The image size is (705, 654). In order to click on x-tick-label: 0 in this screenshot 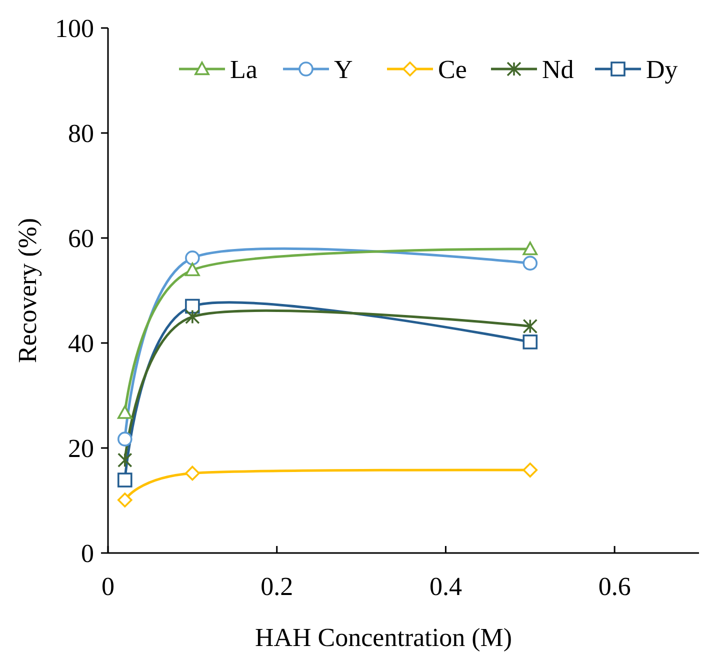, I will do `click(108, 586)`.